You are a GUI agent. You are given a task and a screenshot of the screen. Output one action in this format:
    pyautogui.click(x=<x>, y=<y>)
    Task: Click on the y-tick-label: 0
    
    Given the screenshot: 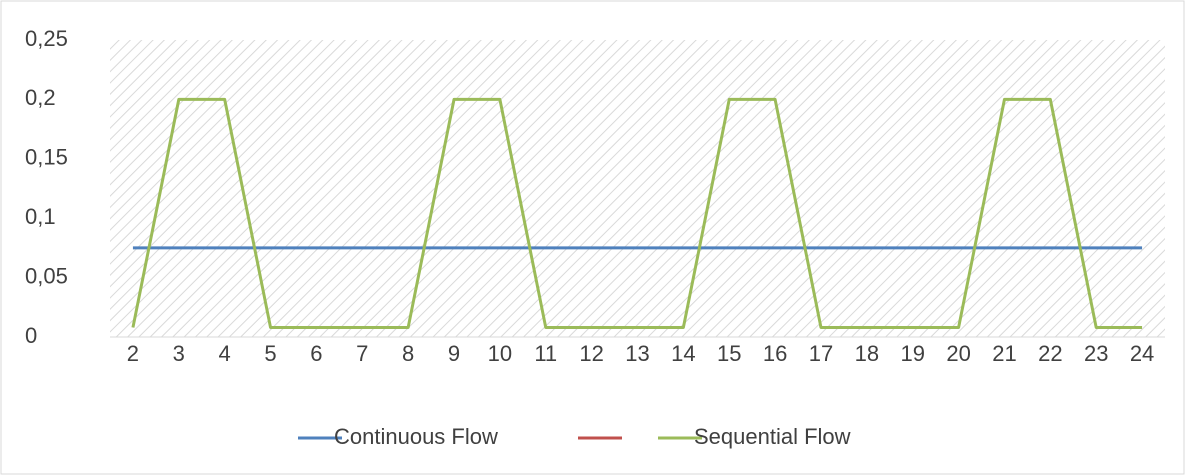 What is the action you would take?
    pyautogui.click(x=31, y=335)
    